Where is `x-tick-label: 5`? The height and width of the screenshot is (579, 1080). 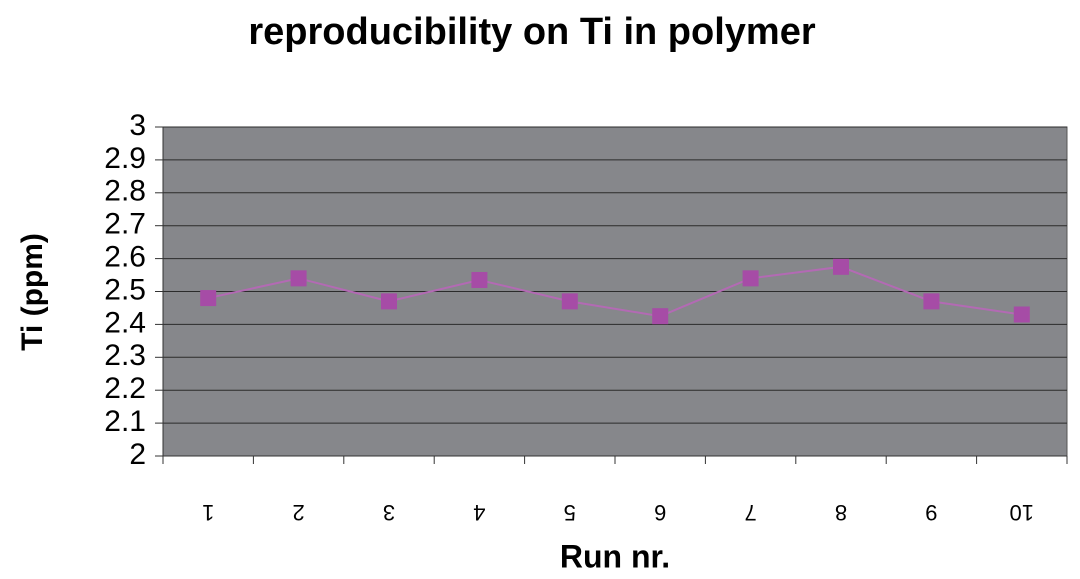
x-tick-label: 5 is located at coordinates (570, 512).